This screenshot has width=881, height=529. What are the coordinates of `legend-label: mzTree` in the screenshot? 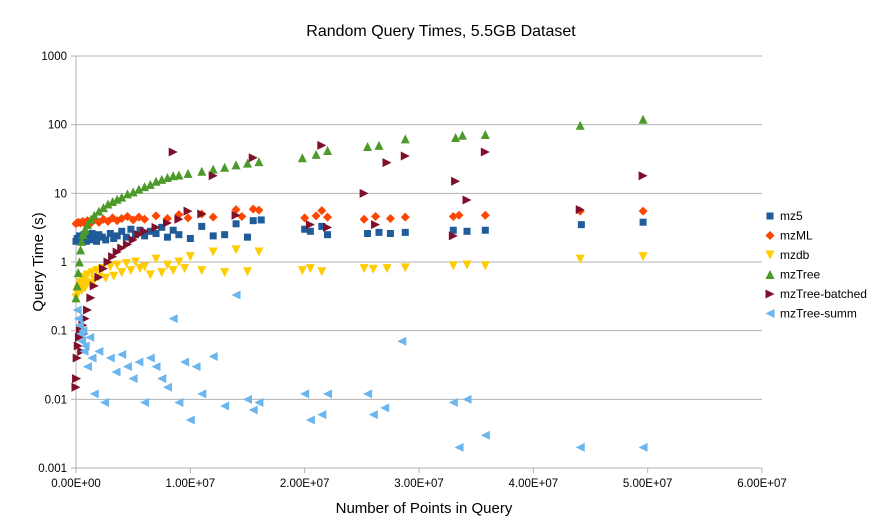 It's located at (800, 275).